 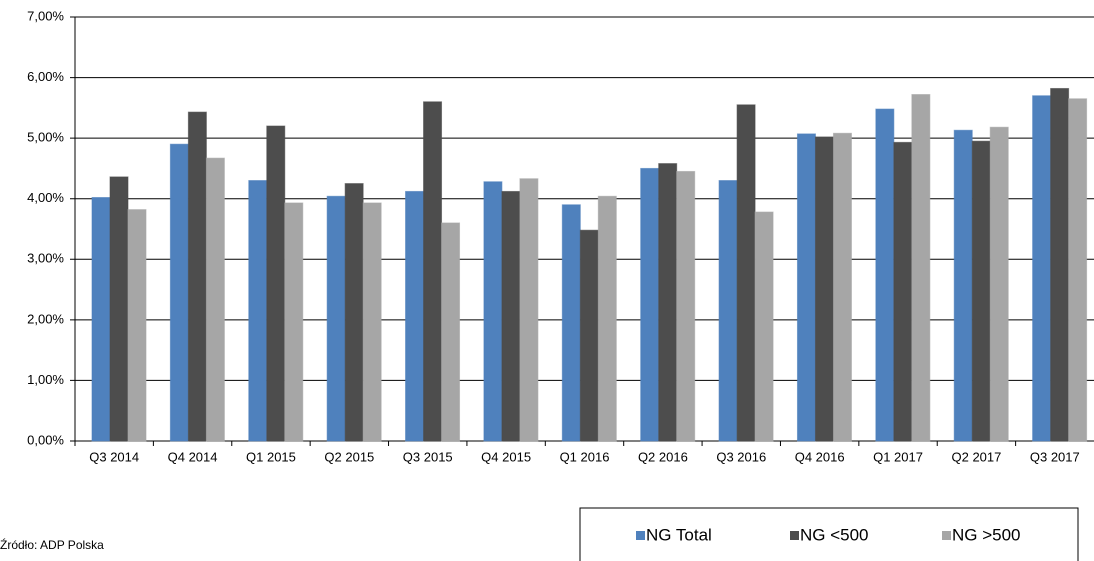 I want to click on x-tick-label: Q3 2017, so click(x=1055, y=456).